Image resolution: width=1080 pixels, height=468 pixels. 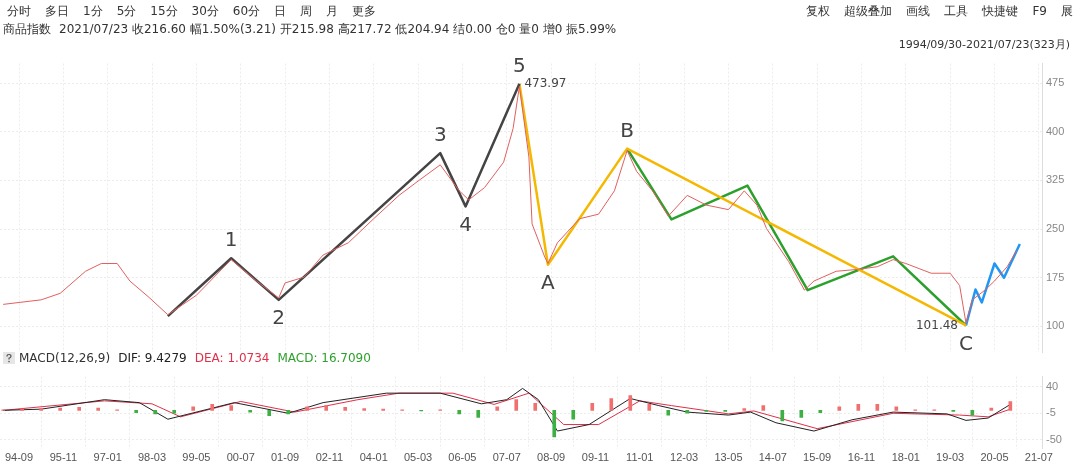 I want to click on x-tick-label: 07-07, so click(x=506, y=457).